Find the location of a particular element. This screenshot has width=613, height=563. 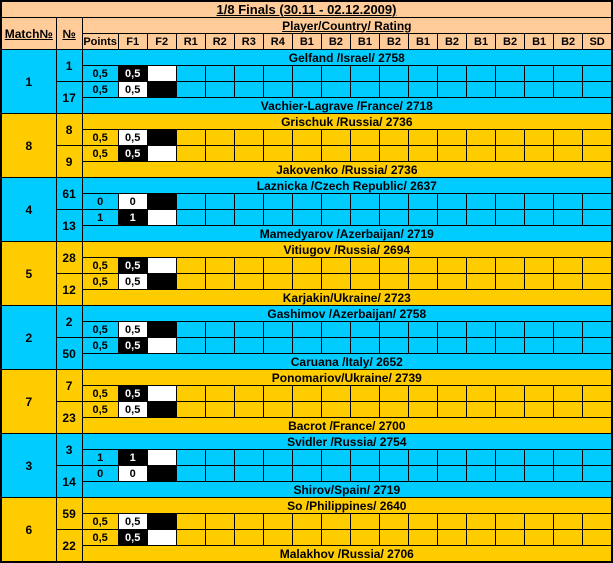

player-name: Vachier-Lagrave /France/ 2718 is located at coordinates (347, 105).